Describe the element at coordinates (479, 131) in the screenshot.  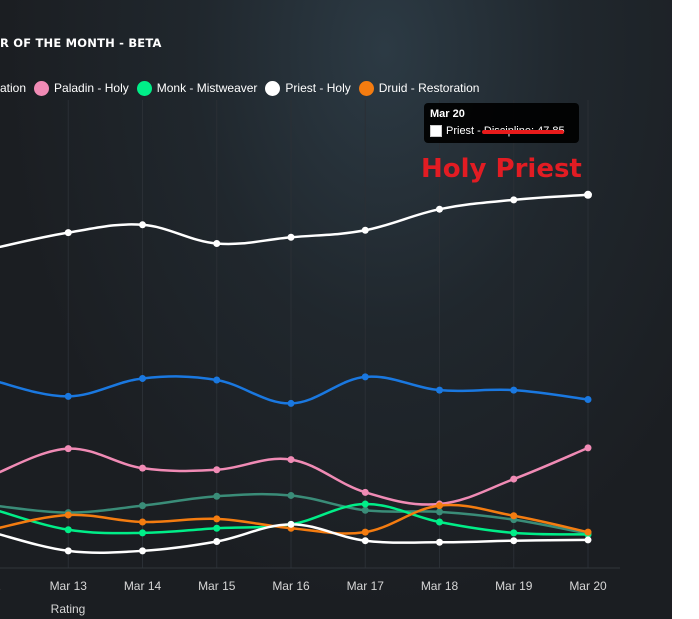
I see `tooltip-sep: -` at that location.